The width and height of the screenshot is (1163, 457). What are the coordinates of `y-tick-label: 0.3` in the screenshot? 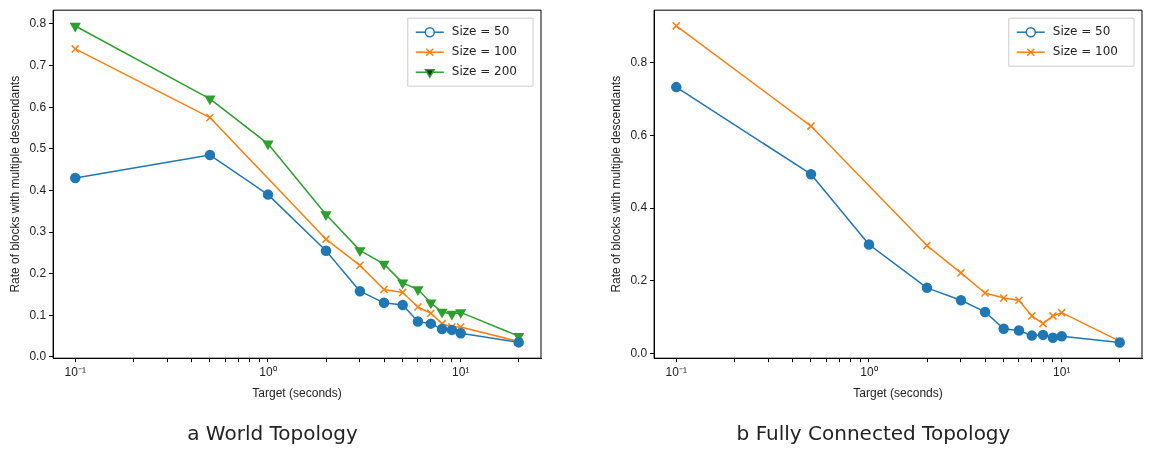 It's located at (38, 231).